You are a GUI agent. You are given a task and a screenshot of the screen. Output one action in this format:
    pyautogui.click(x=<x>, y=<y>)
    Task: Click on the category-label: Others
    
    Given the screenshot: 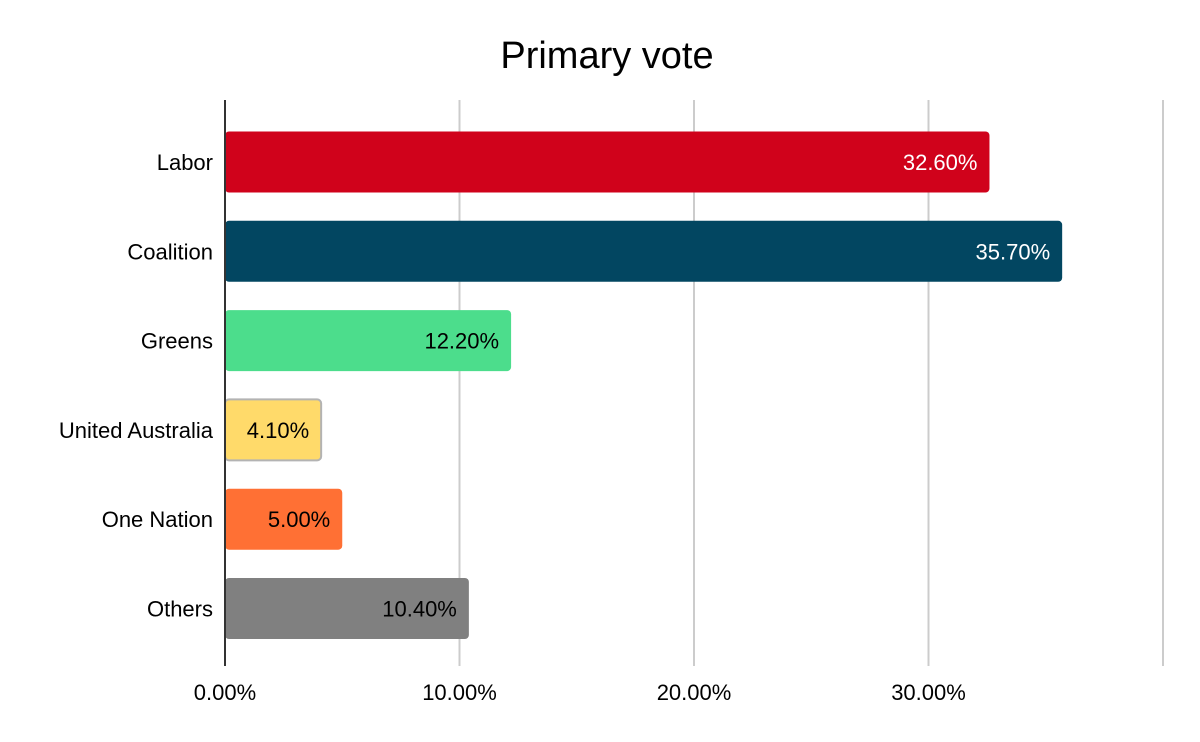 What is the action you would take?
    pyautogui.click(x=180, y=609)
    